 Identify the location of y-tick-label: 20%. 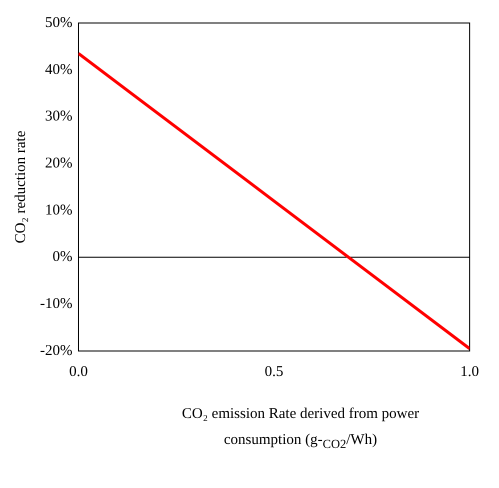
(58, 164).